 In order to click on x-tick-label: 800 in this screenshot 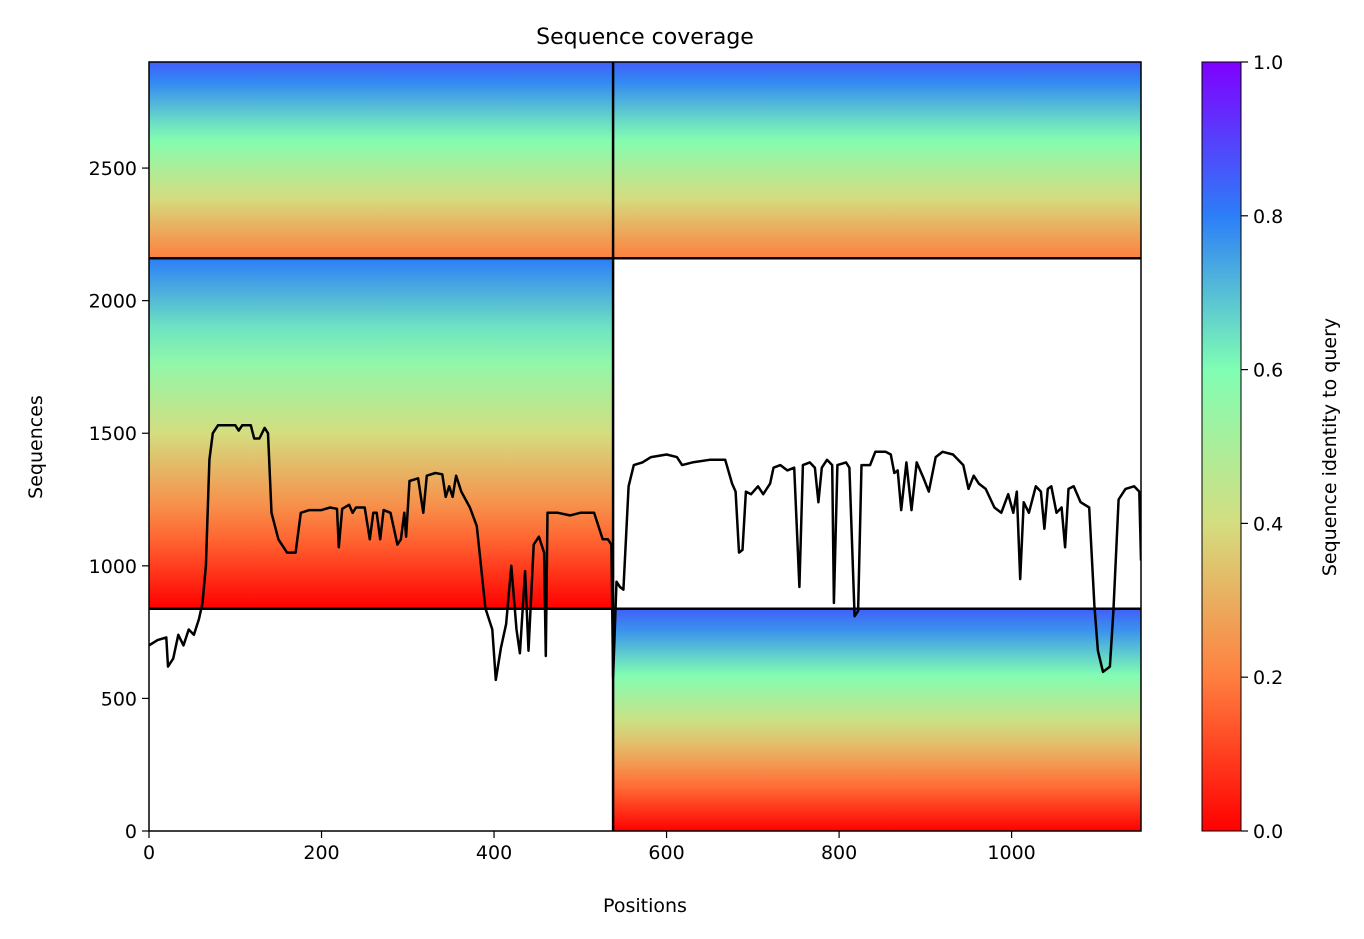, I will do `click(839, 853)`.